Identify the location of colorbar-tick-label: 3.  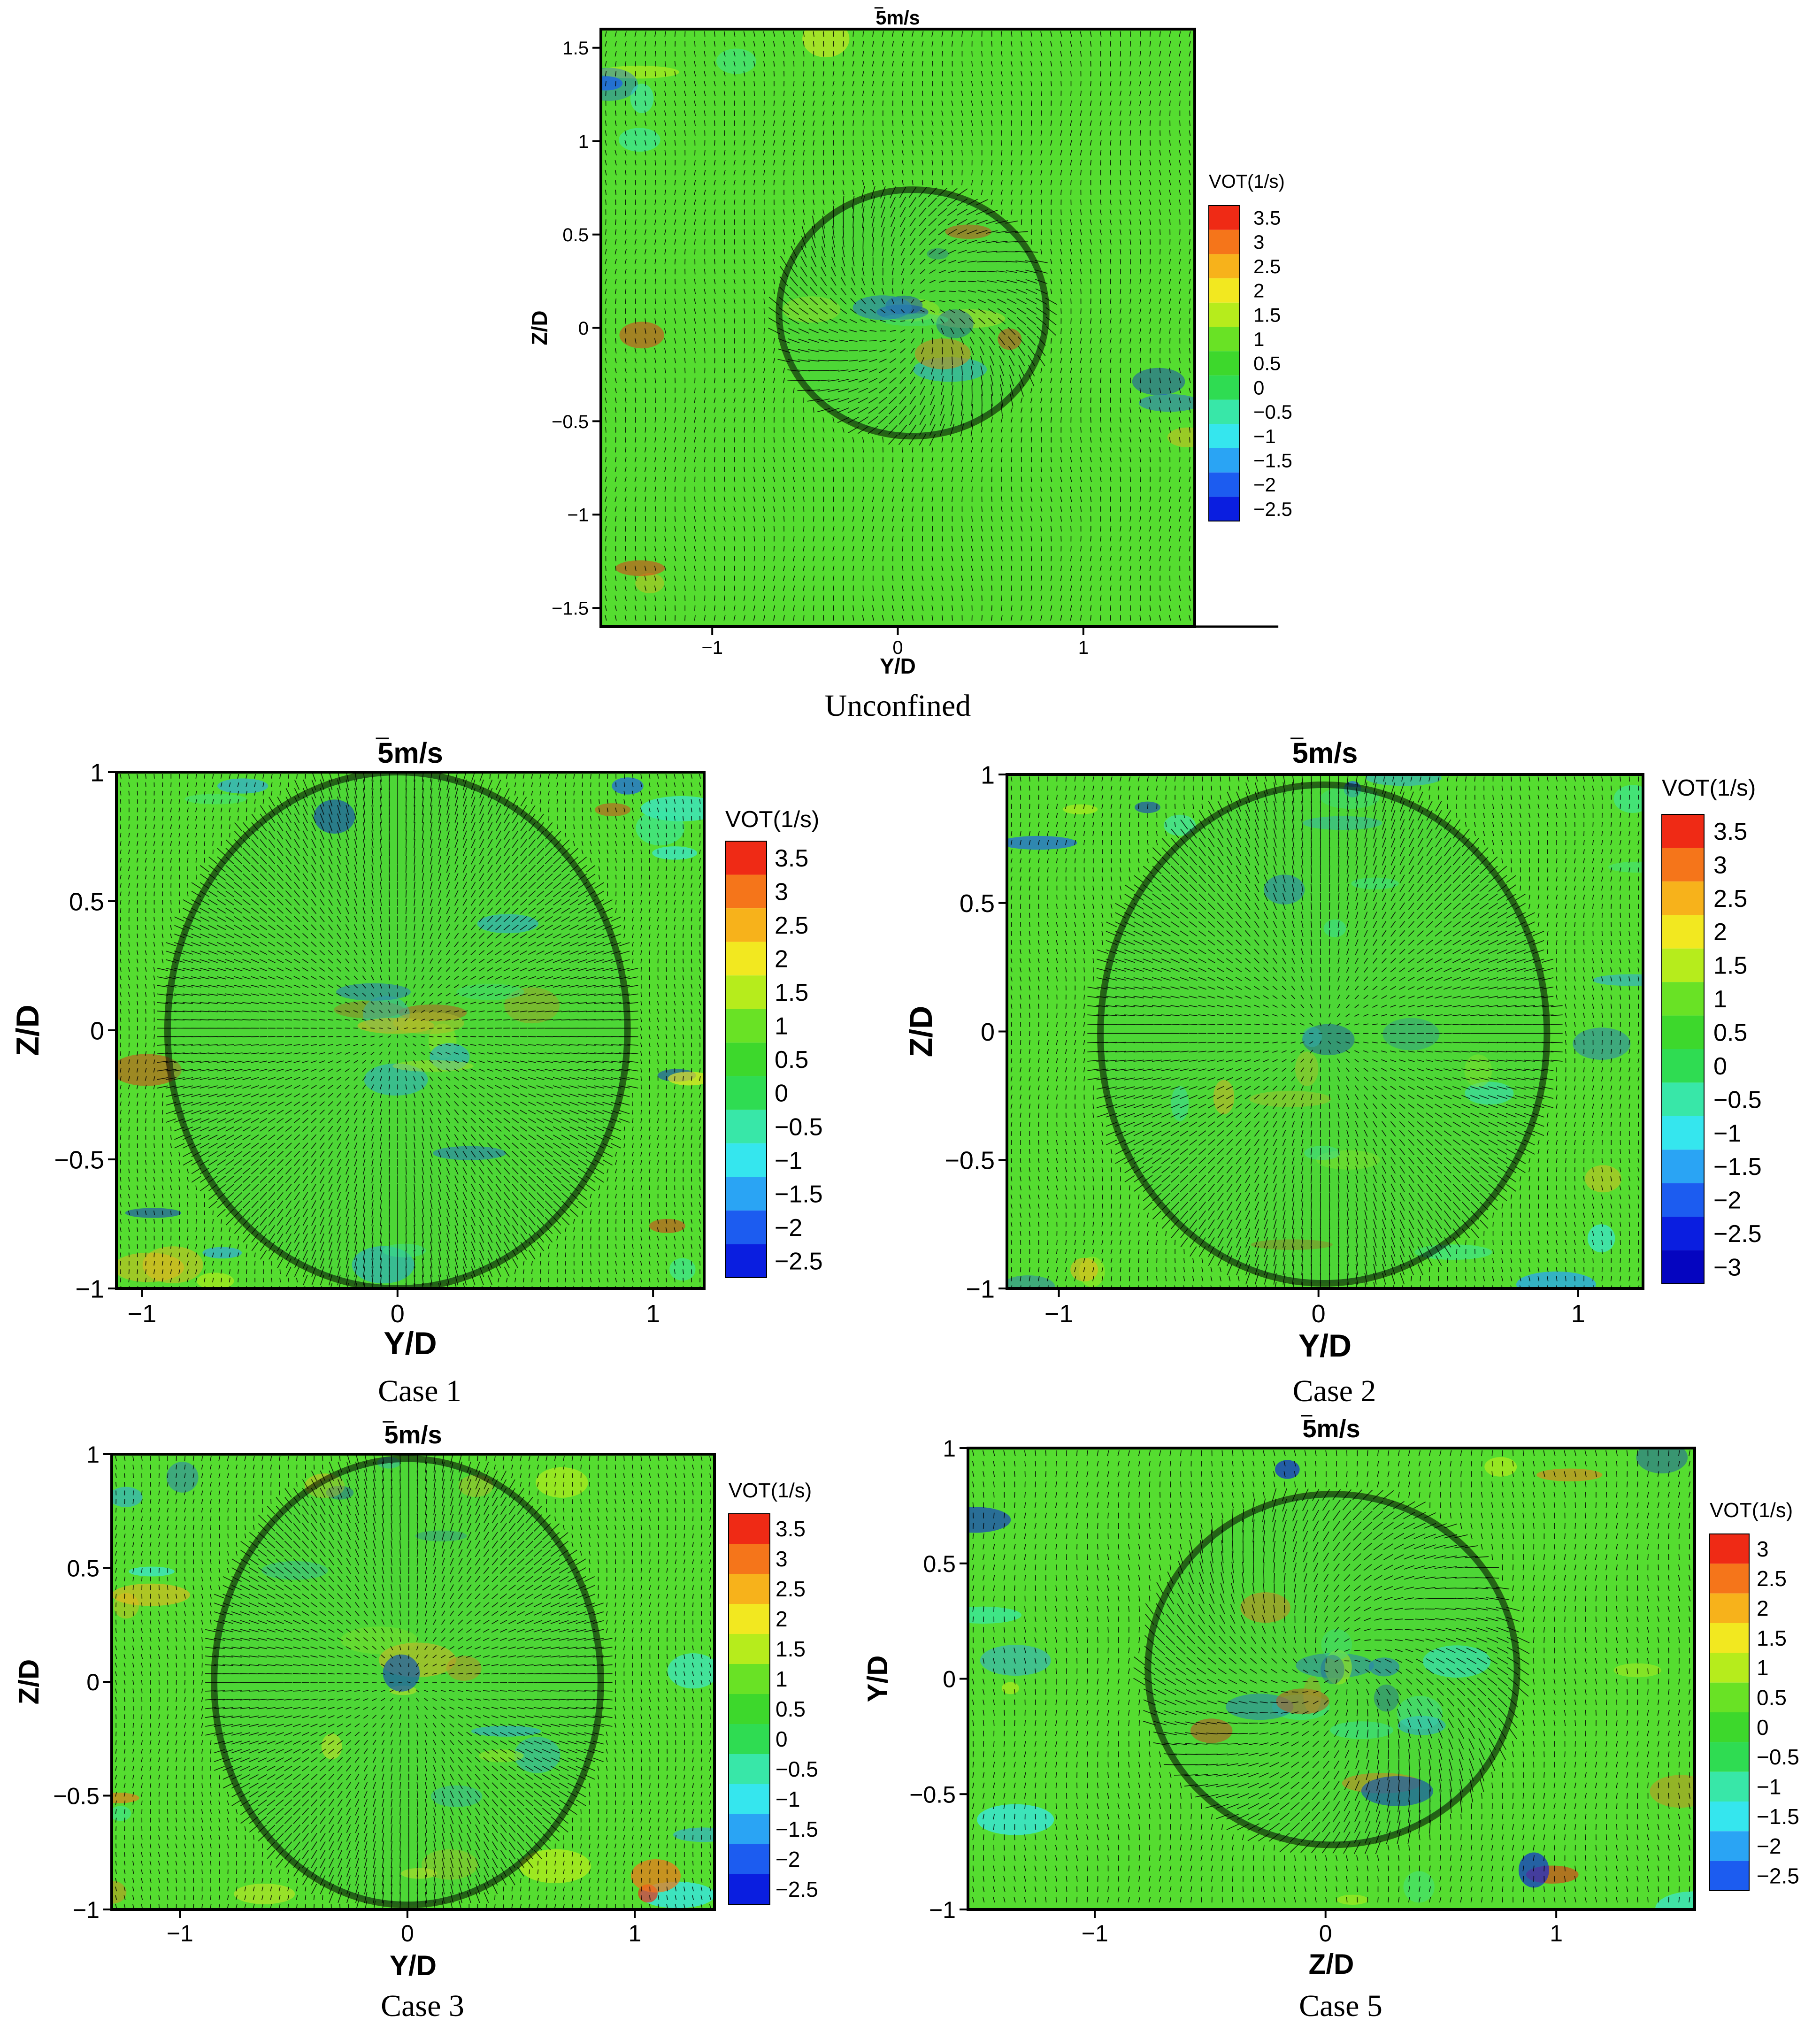
(1763, 1549).